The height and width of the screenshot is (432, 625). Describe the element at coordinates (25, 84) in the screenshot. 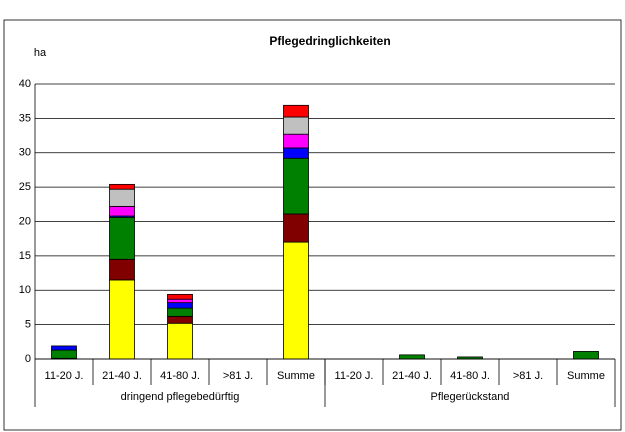

I see `y-tick-label: 40` at that location.